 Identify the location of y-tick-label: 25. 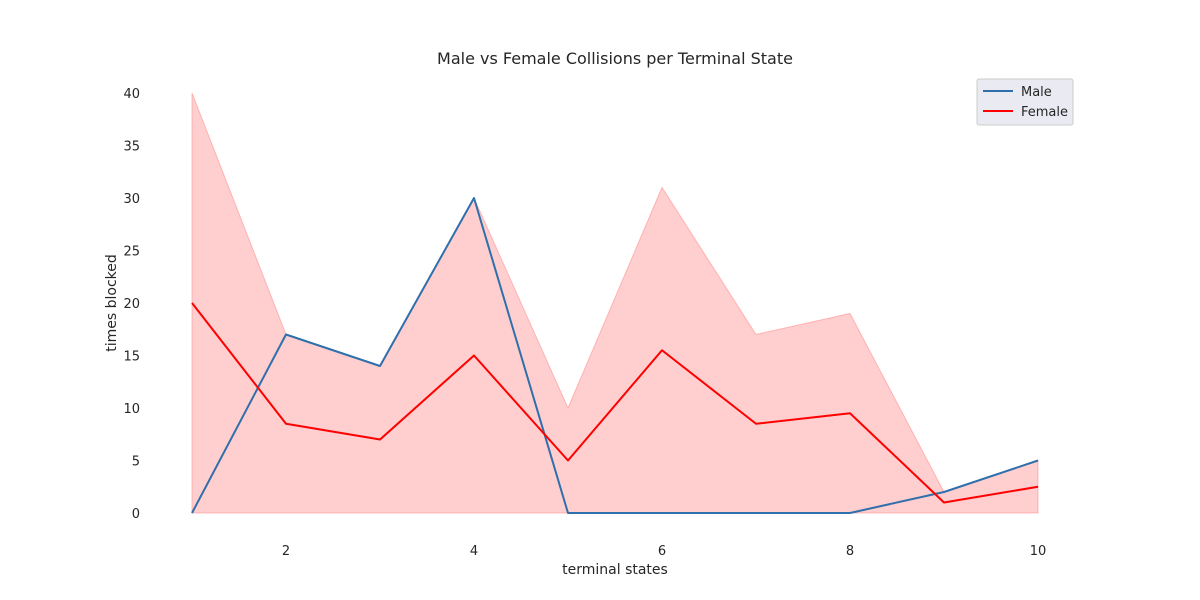
(131, 252).